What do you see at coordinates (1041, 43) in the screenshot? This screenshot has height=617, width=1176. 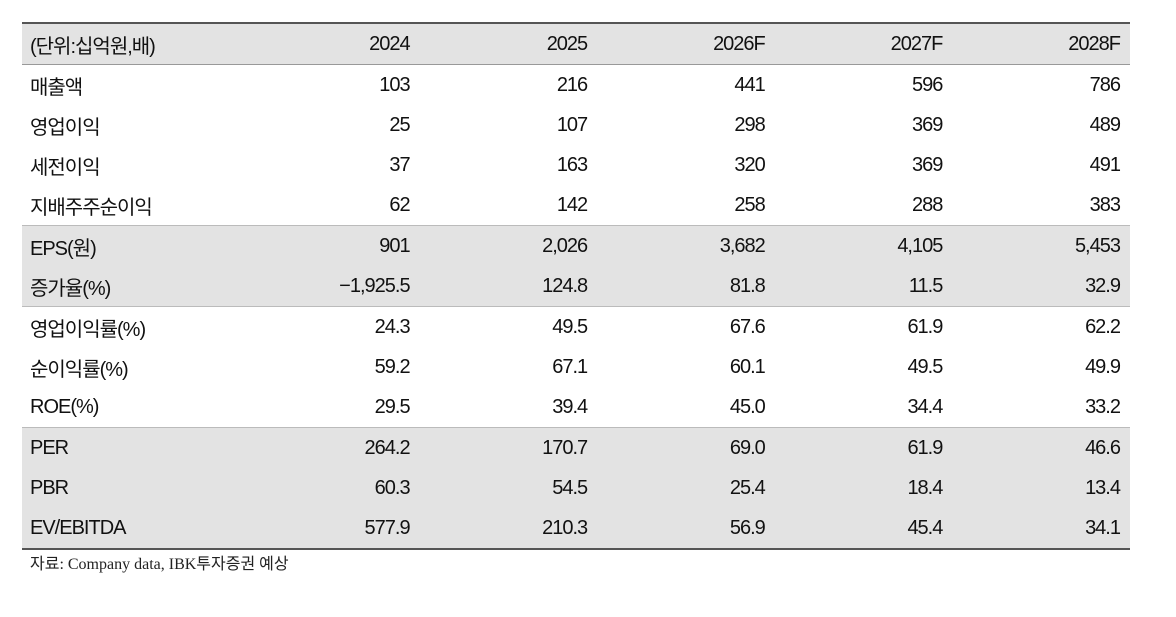 I see `cell: 2028F` at bounding box center [1041, 43].